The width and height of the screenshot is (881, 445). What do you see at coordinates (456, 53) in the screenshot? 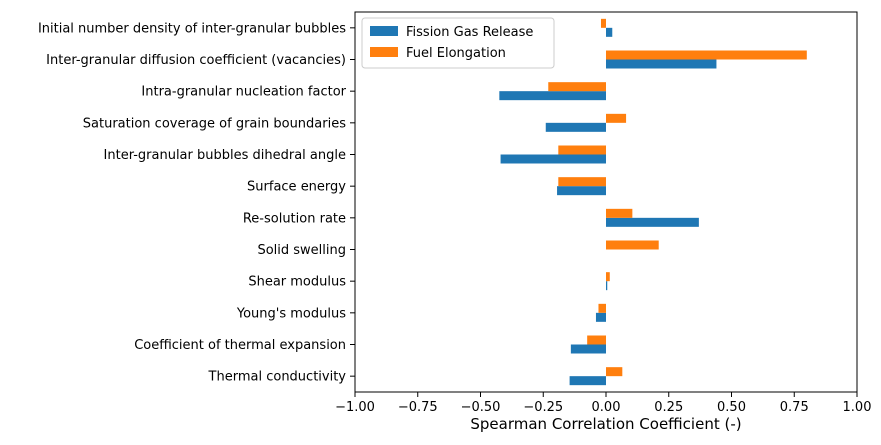
I see `legend-label-fuel-elongation: Fuel Elongation` at bounding box center [456, 53].